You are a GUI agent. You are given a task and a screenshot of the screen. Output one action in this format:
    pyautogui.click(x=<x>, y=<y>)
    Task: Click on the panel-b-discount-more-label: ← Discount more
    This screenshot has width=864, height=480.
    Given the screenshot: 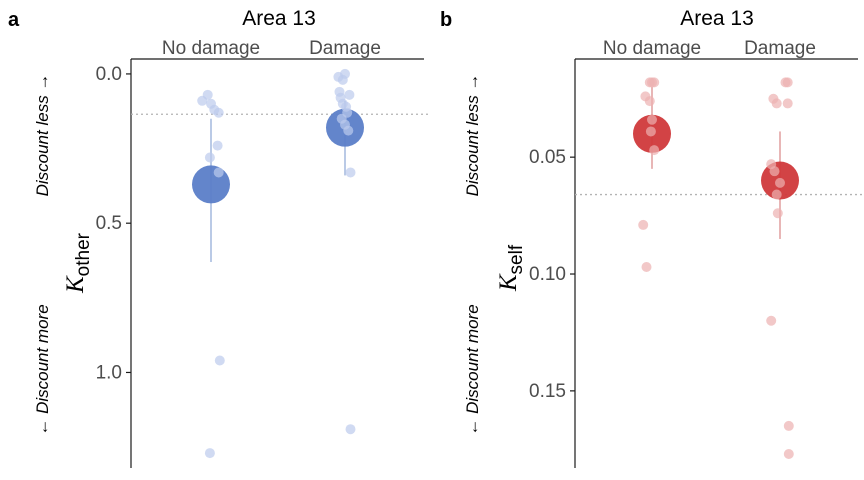 What is the action you would take?
    pyautogui.click(x=472, y=369)
    